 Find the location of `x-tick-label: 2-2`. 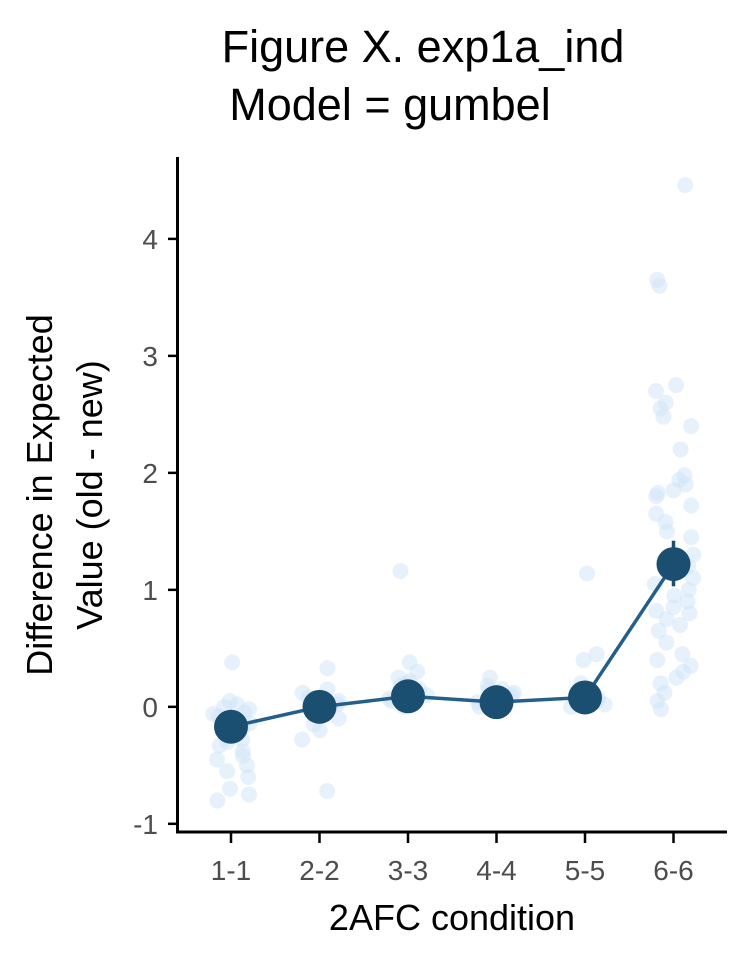

x-tick-label: 2-2 is located at coordinates (319, 870).